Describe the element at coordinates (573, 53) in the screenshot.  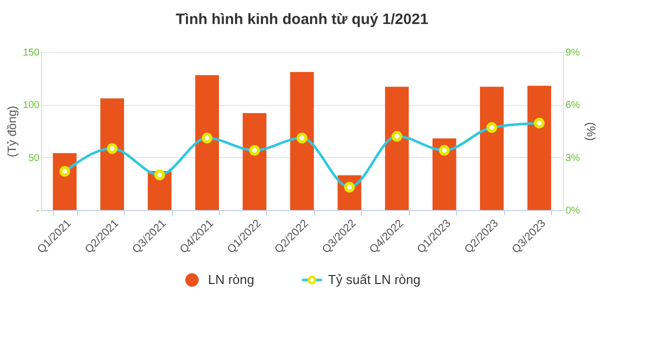
I see `y2-tick-label: 9%` at that location.